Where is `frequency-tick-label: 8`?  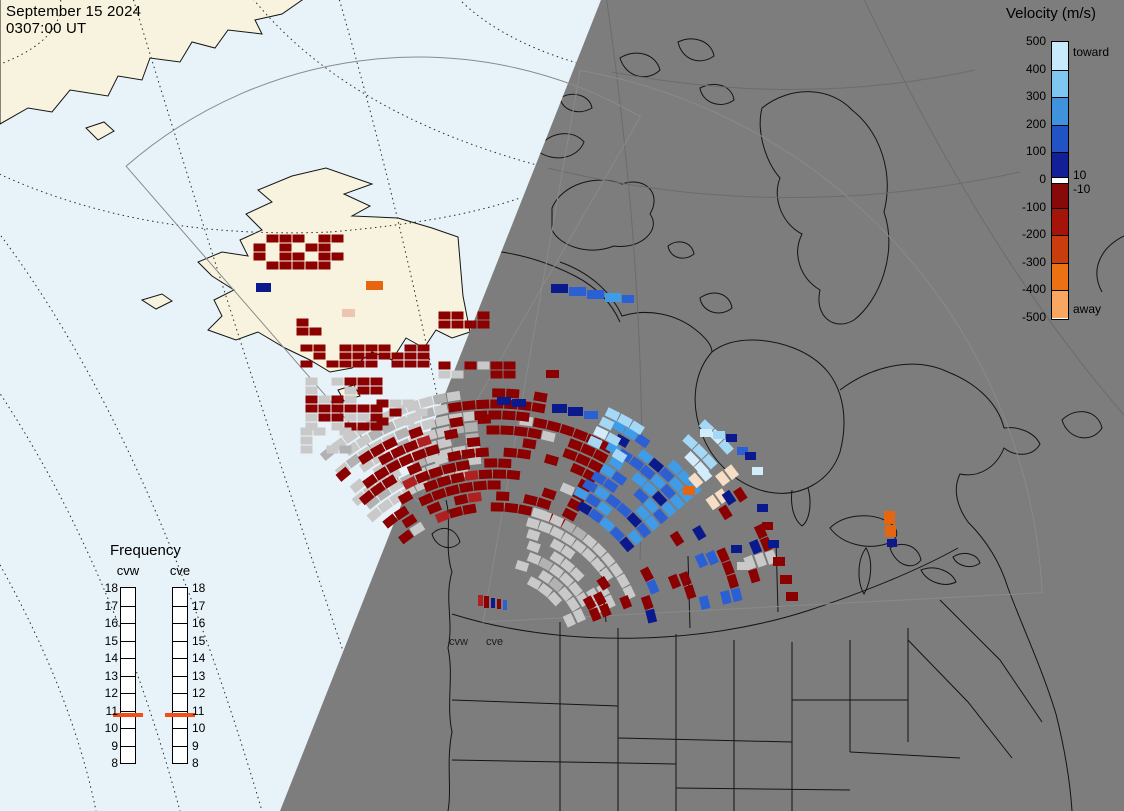
frequency-tick-label: 8 is located at coordinates (114, 763).